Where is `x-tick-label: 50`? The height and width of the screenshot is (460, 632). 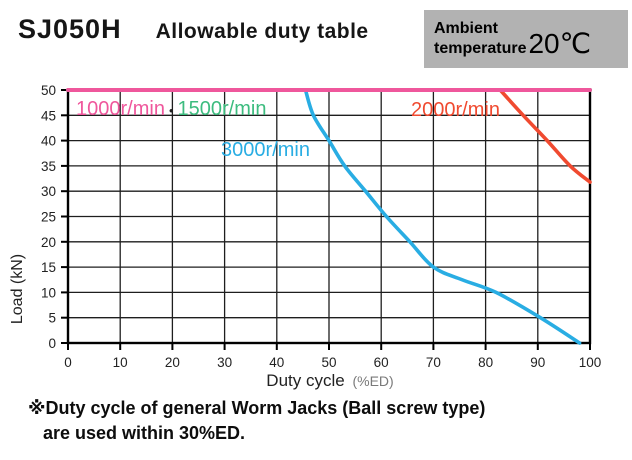
x-tick-label: 50 is located at coordinates (328, 362).